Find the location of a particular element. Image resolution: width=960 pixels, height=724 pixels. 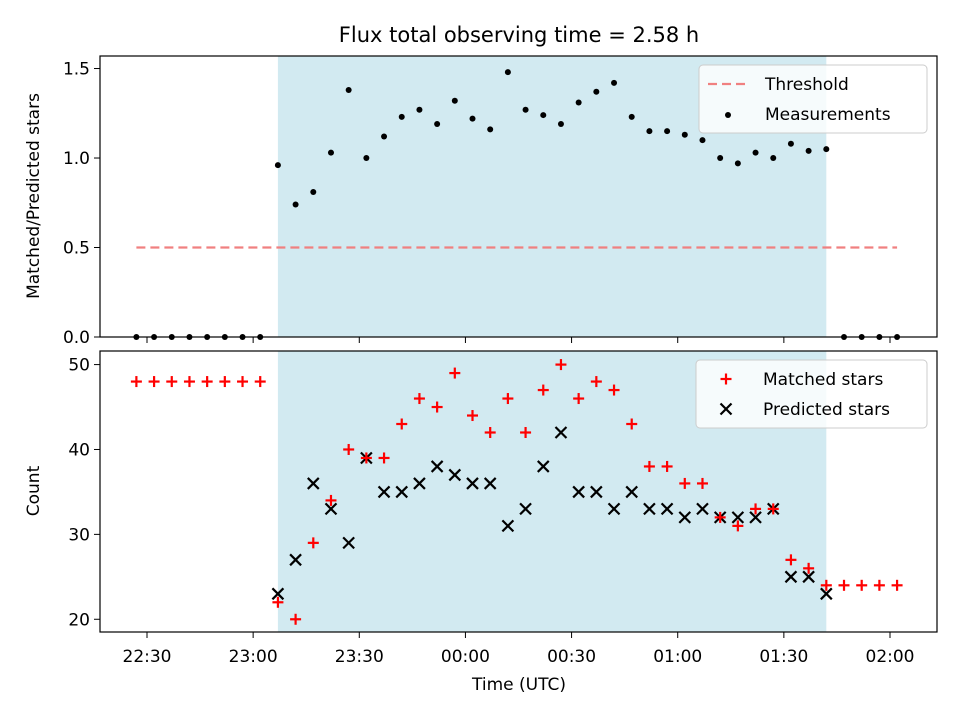

matched-legend-label: Matched stars is located at coordinates (823, 380).